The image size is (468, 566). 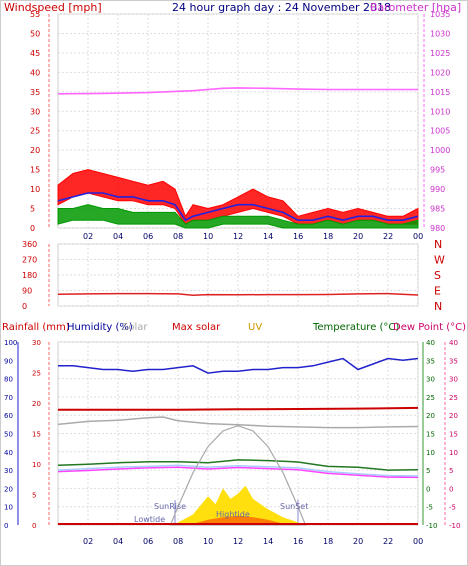 I want to click on wind-tick-label: 5, so click(x=32, y=209).